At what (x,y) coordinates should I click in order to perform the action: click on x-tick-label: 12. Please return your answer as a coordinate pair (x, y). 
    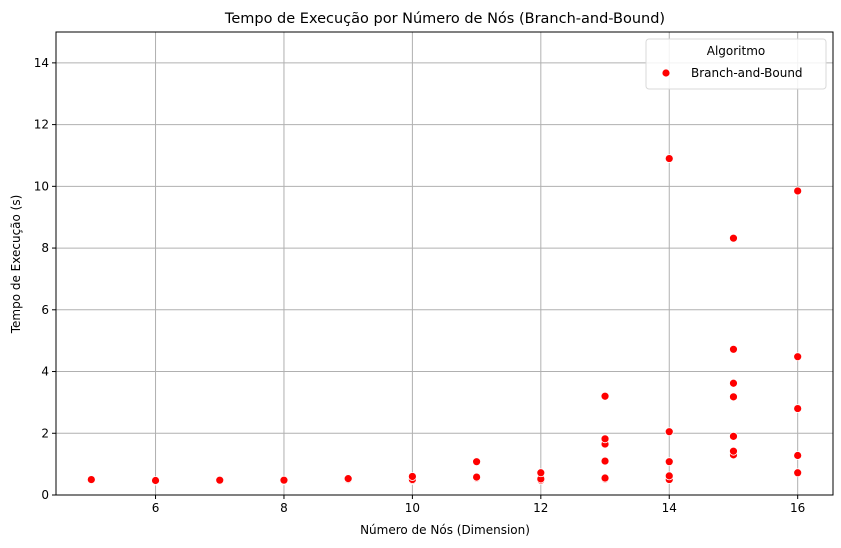
    Looking at the image, I should click on (540, 508).